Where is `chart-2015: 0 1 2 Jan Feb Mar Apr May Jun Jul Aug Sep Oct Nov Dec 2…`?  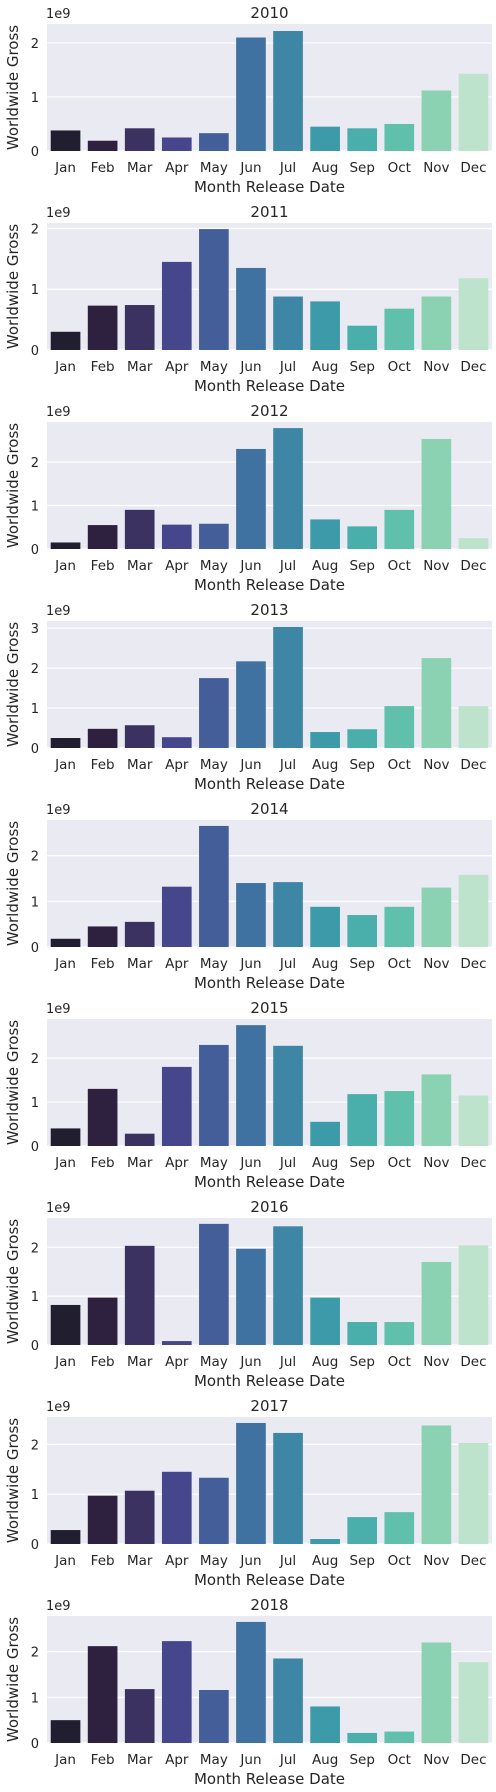 chart-2015: 0 1 2 Jan Feb Mar Apr May Jun Jul Aug Sep Oct Nov Dec 2… is located at coordinates (248, 1095).